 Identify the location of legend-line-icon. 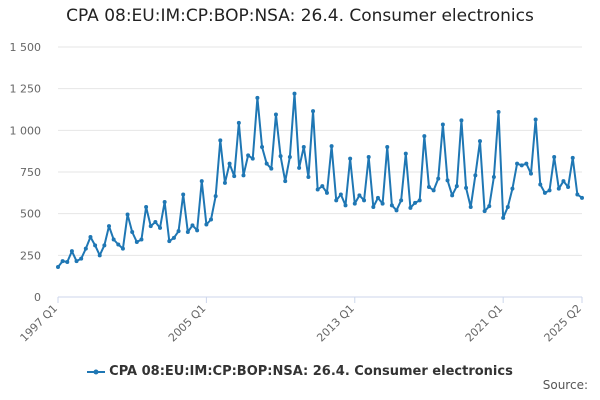
(96, 371).